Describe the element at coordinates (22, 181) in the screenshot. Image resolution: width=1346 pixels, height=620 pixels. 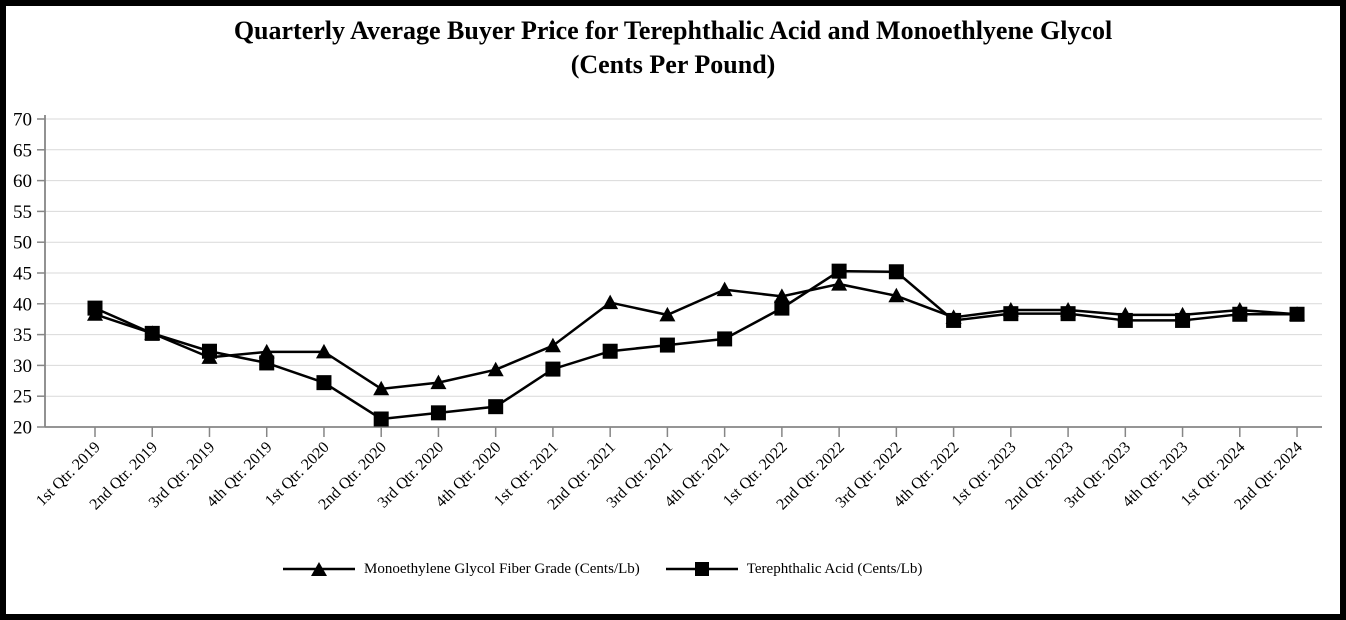
I see `y-axis-label: 60` at that location.